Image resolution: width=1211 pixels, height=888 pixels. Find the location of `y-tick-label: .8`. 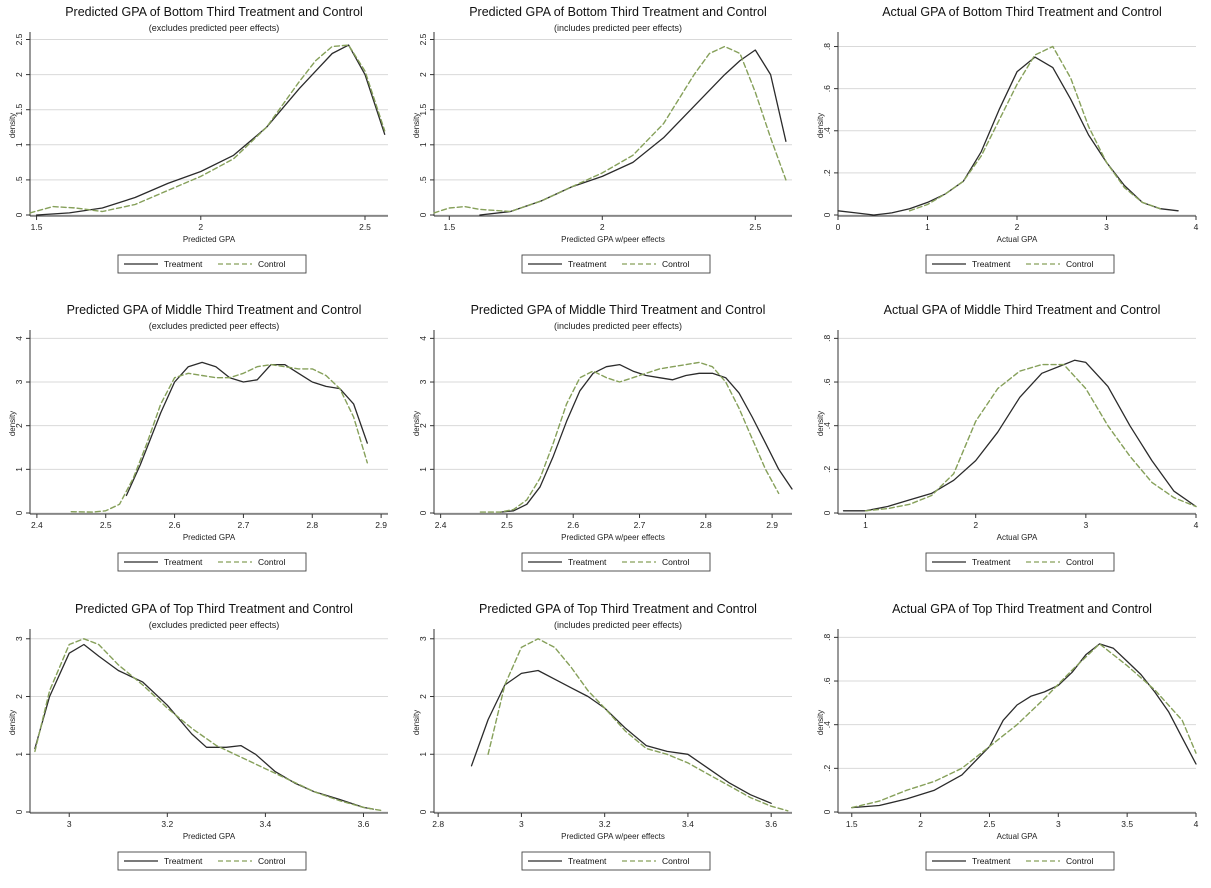

y-tick-label: .8 is located at coordinates (827, 338).